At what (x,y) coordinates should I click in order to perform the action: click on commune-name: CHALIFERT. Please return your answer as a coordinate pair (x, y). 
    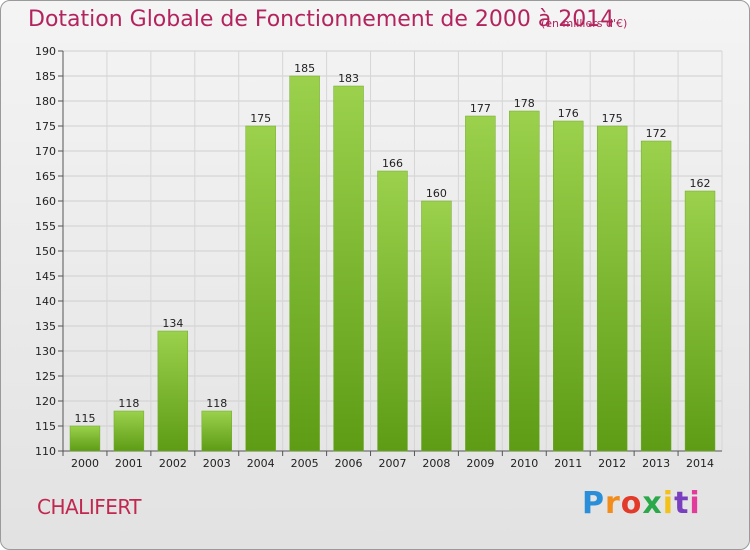
    Looking at the image, I should click on (89, 507).